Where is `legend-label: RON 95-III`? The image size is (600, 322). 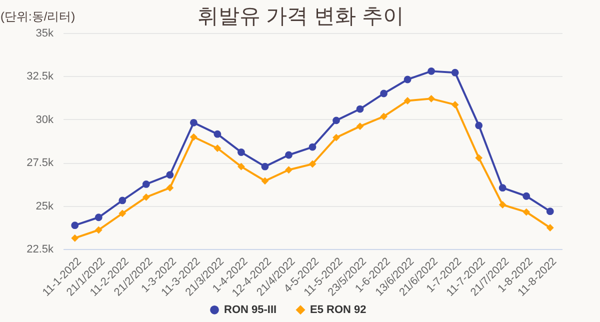 legend-label: RON 95-III is located at coordinates (250, 310).